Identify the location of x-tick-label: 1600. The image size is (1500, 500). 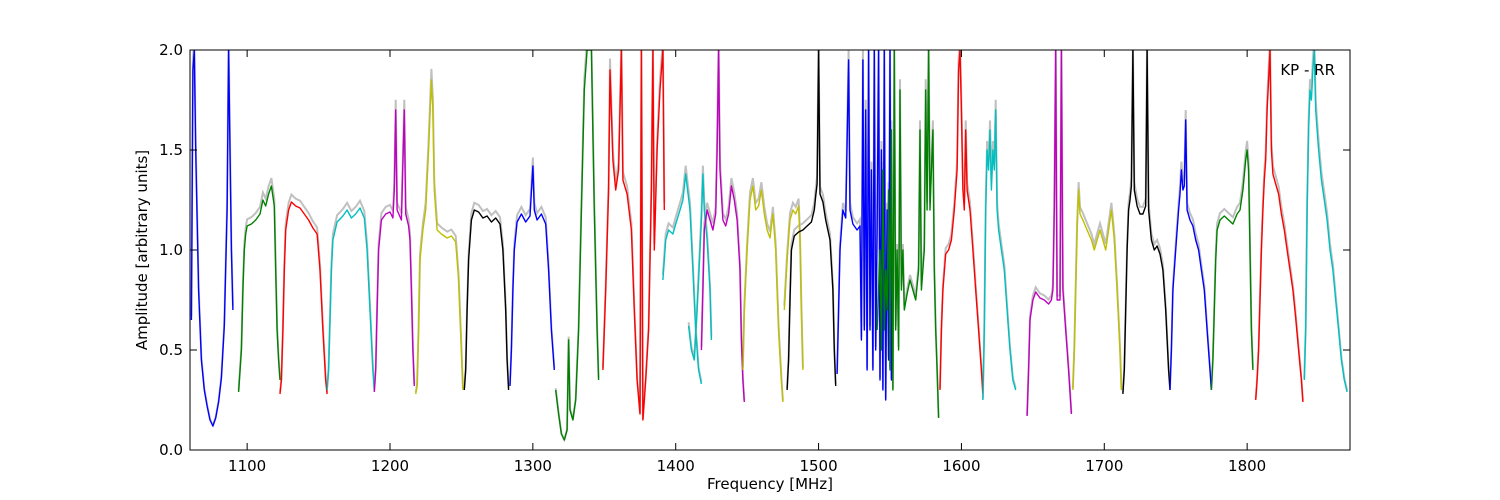
(961, 466).